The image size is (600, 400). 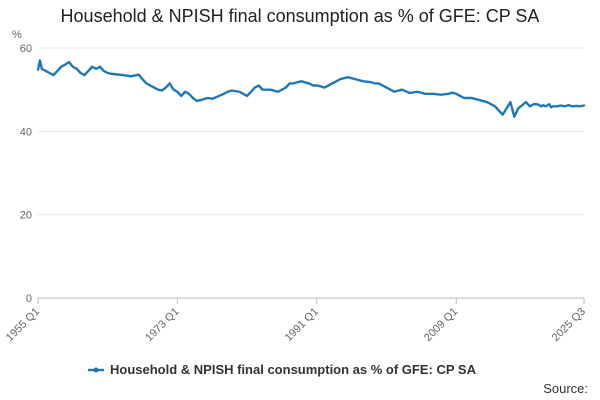 I want to click on series-line, so click(x=311, y=88).